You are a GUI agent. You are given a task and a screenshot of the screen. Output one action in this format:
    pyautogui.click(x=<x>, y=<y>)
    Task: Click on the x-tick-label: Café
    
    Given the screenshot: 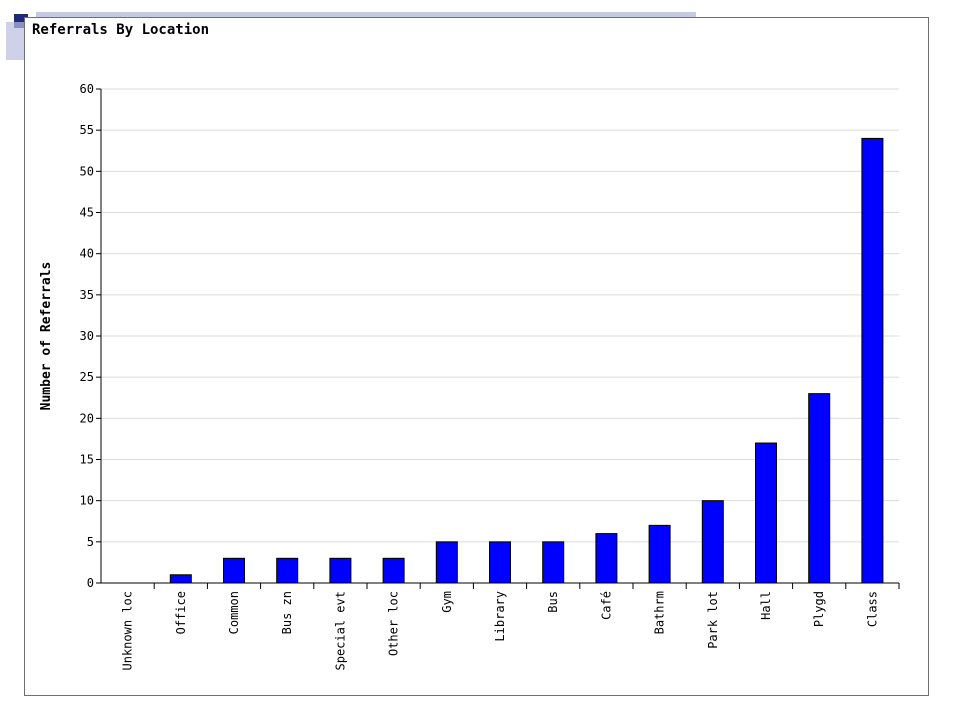 What is the action you would take?
    pyautogui.click(x=606, y=605)
    